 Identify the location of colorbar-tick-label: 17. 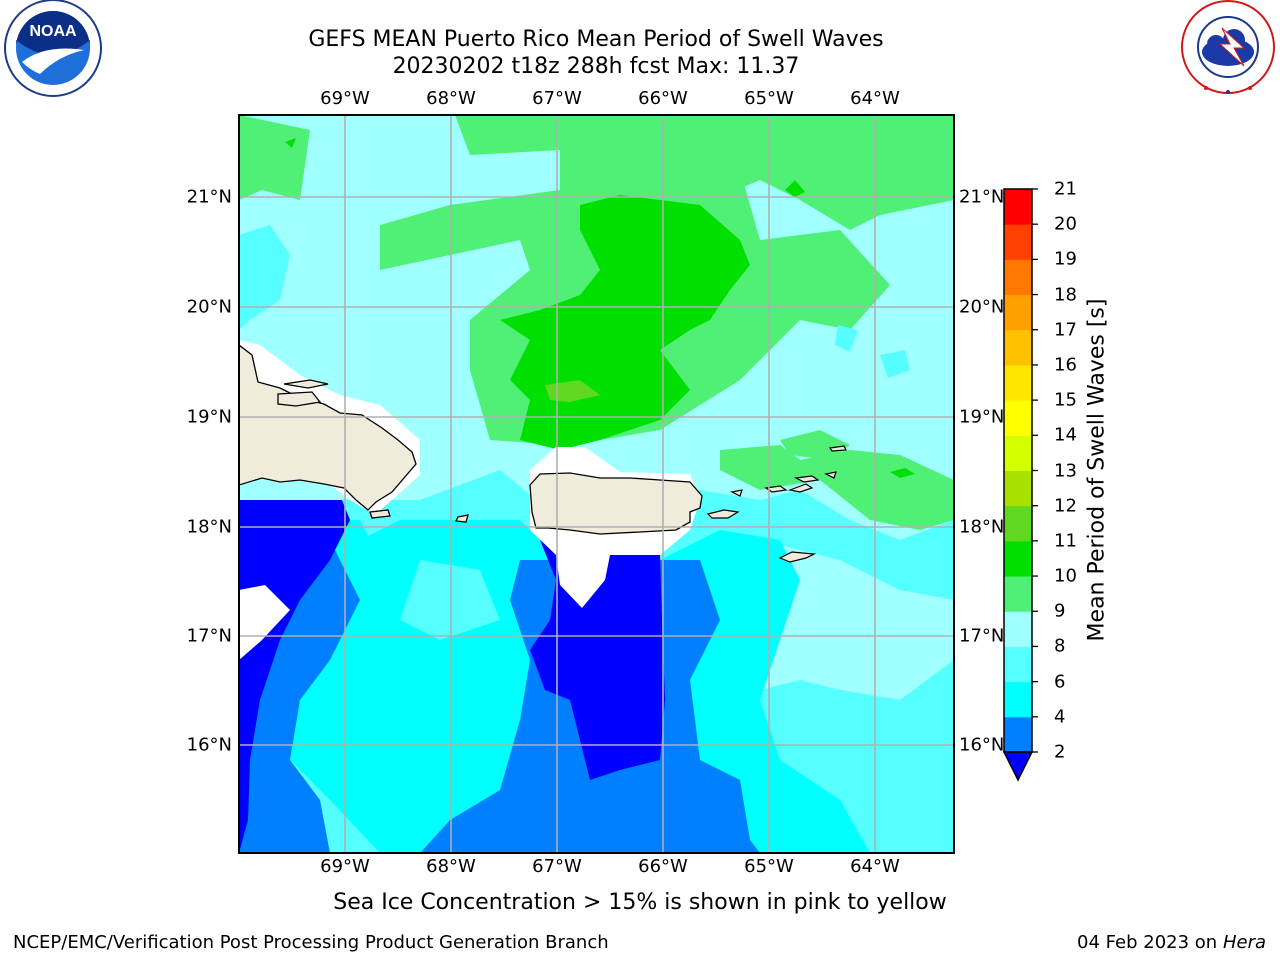
(1065, 330).